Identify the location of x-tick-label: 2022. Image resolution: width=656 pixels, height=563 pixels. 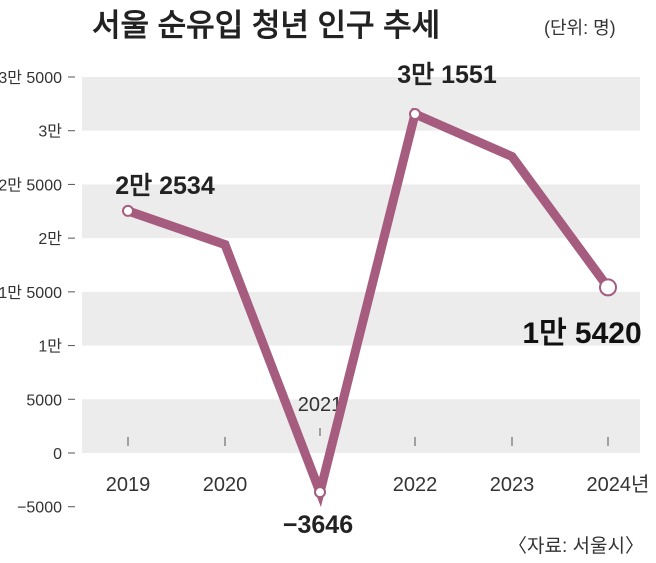
(415, 485).